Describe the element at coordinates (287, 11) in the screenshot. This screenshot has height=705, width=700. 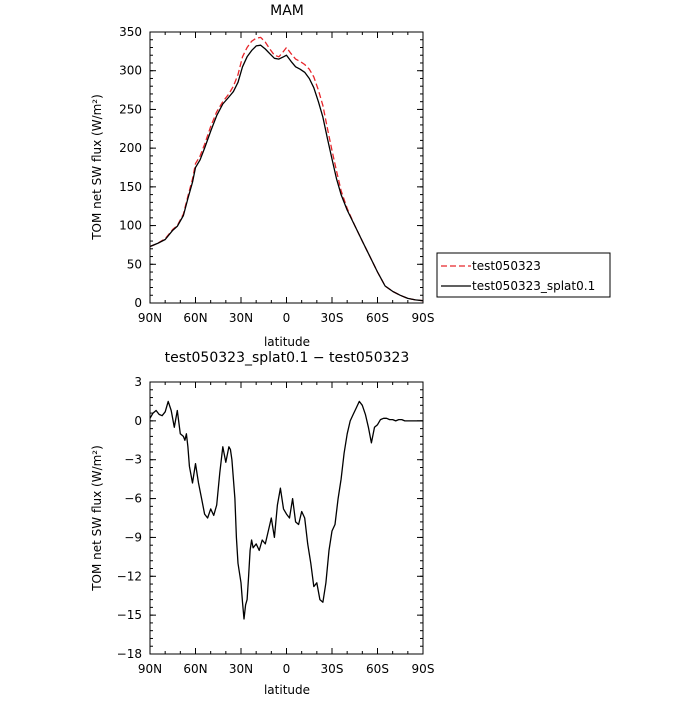
I see `top-title: MAM` at that location.